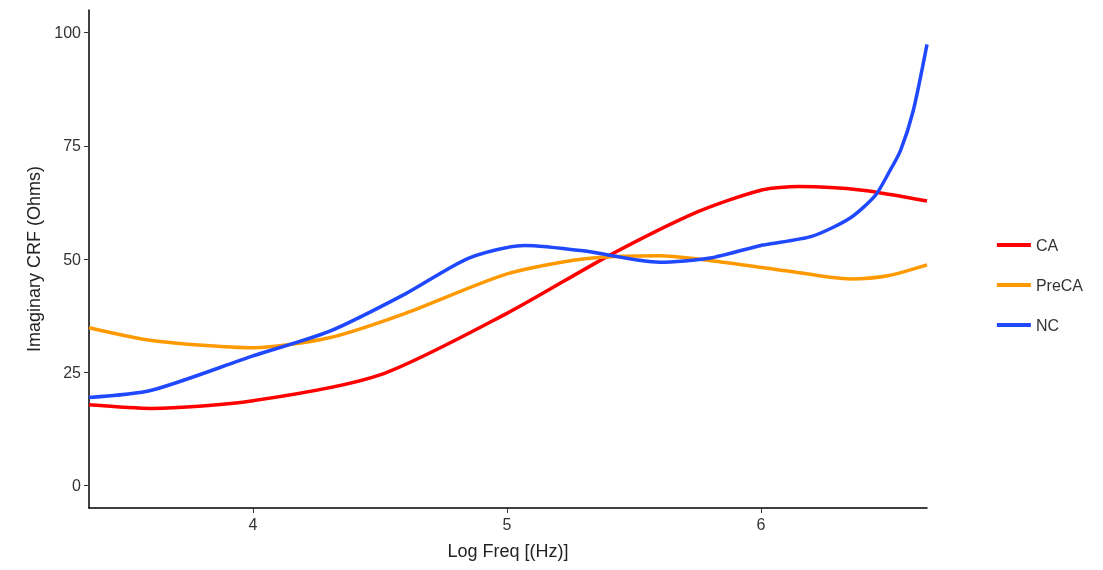 Image resolution: width=1103 pixels, height=570 pixels. I want to click on x-tick-label: 4, so click(253, 524).